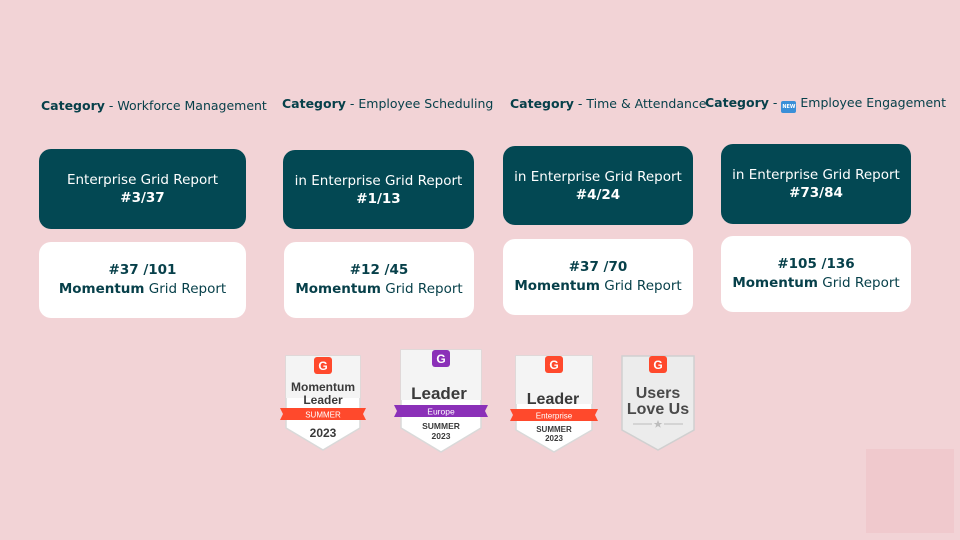  Describe the element at coordinates (658, 393) in the screenshot. I see `badge-line1: Users` at that location.